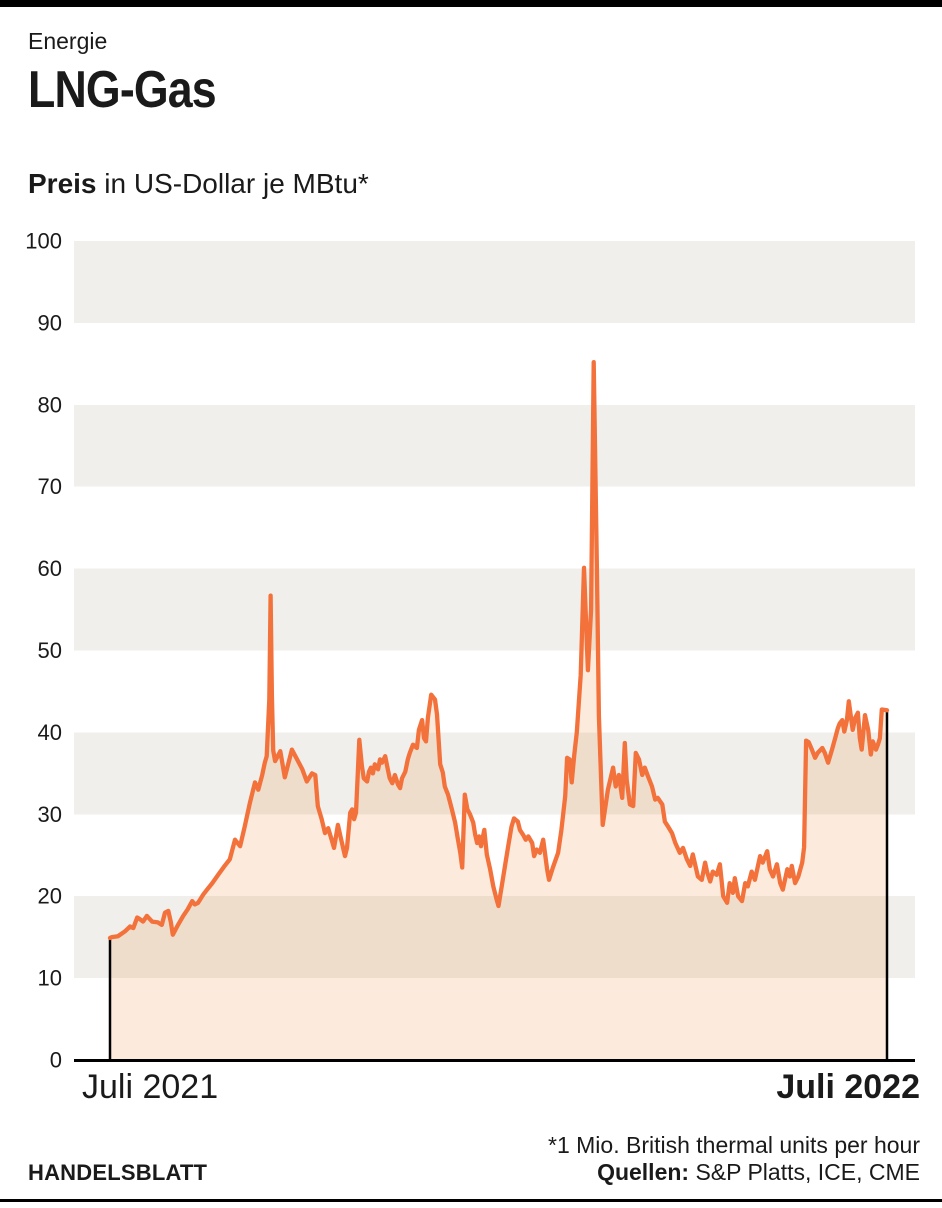  What do you see at coordinates (56, 1060) in the screenshot?
I see `y-tick-label: 0` at bounding box center [56, 1060].